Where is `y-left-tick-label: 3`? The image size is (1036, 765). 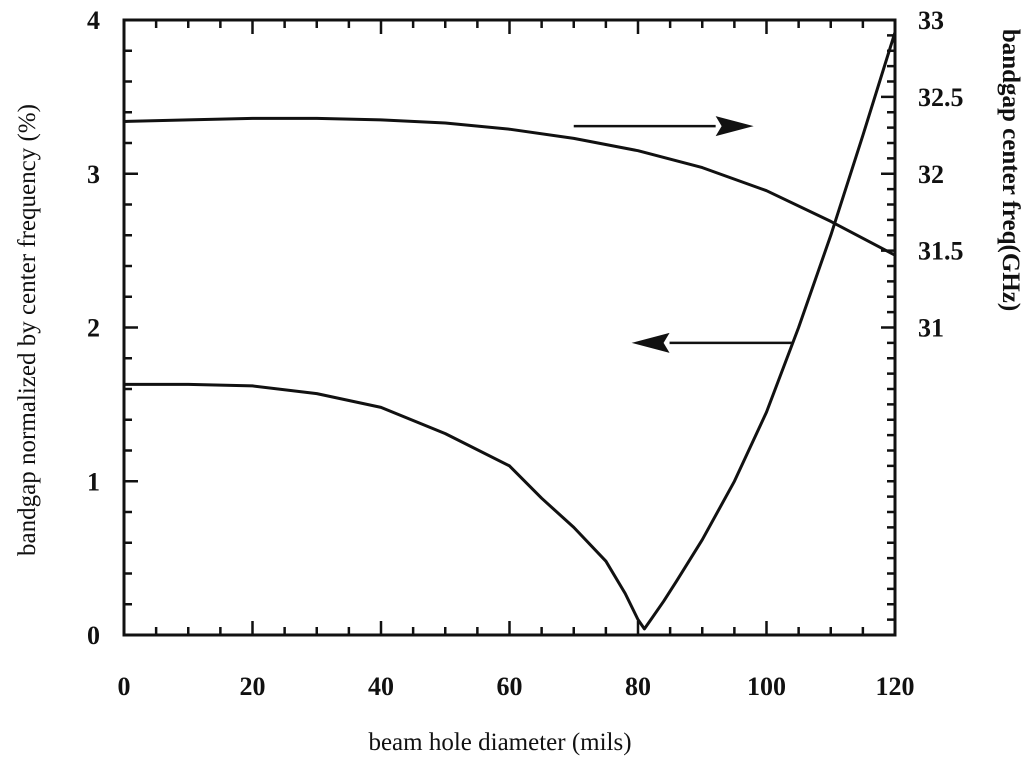 y-left-tick-label: 3 is located at coordinates (93, 174).